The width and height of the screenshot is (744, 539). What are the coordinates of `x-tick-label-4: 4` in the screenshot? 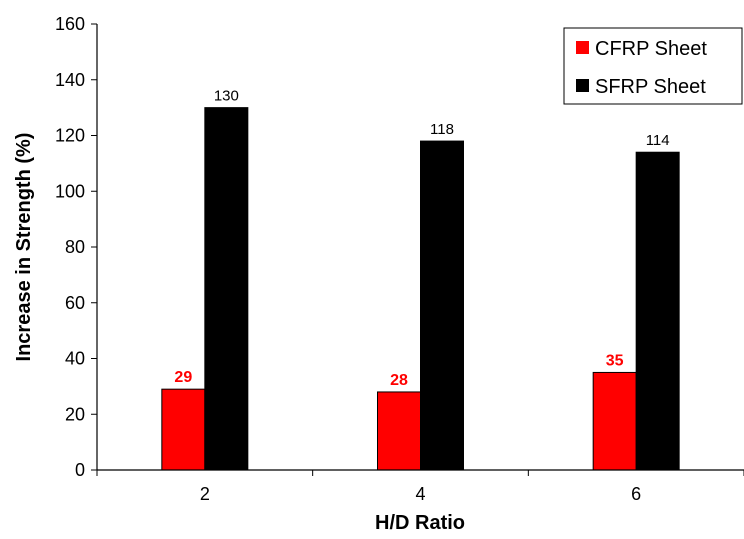 It's located at (420, 494).